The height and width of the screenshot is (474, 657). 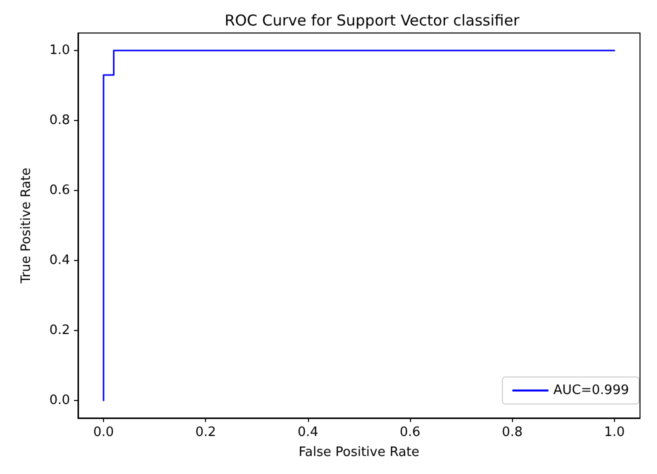 I want to click on legend-label: AUC=0.999, so click(x=591, y=390).